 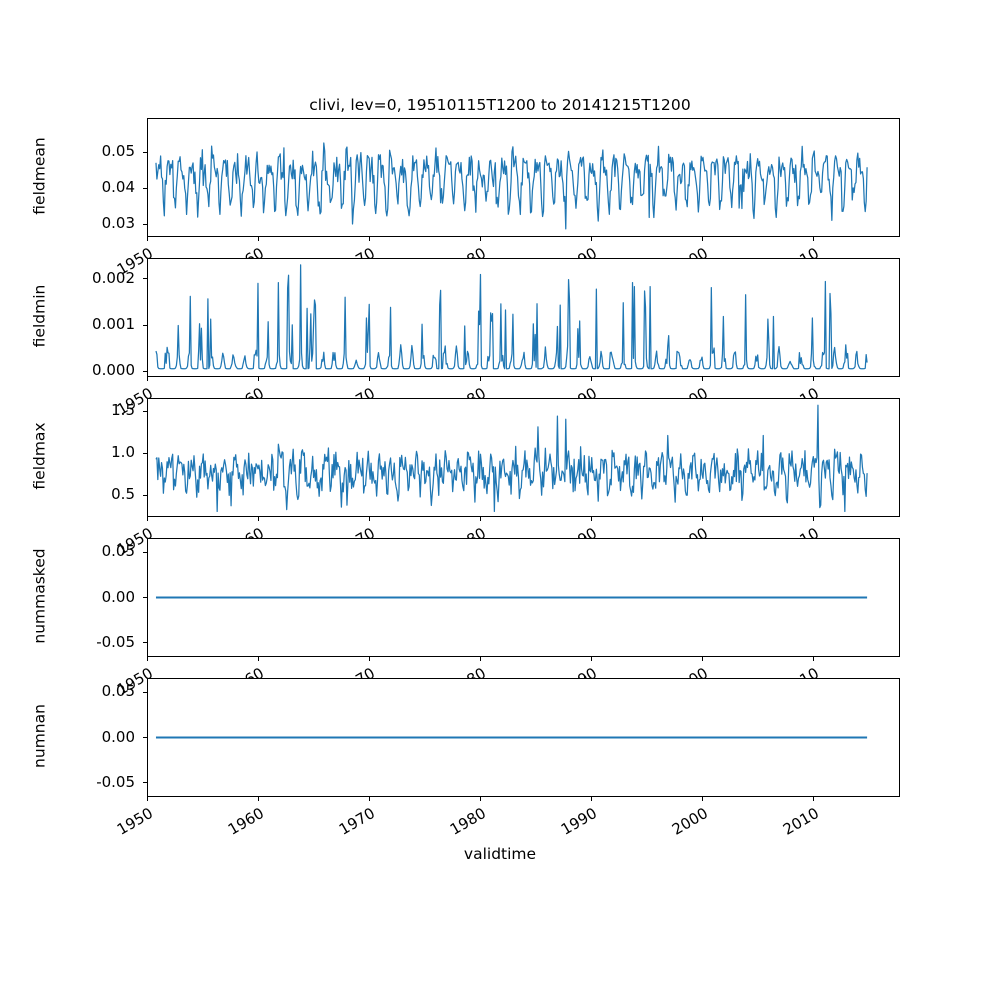 I want to click on y-axis-label-fieldmin: fieldmin, so click(x=39, y=315).